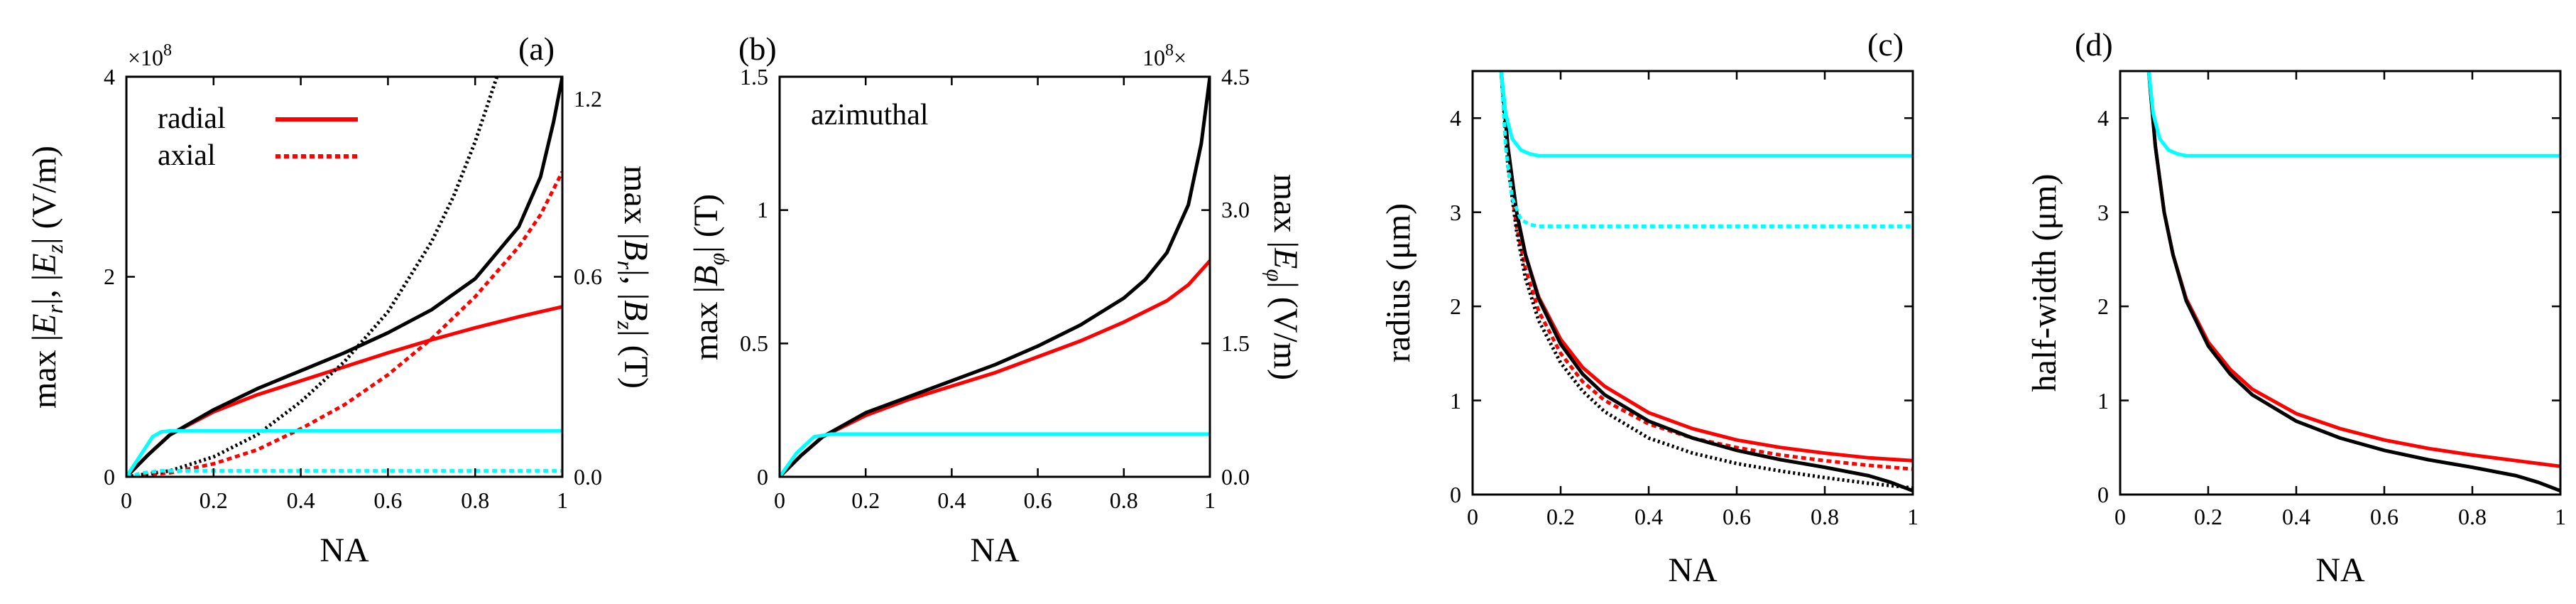 This screenshot has width=2576, height=604. Describe the element at coordinates (126, 500) in the screenshot. I see `x-tick-a-0: 0` at that location.